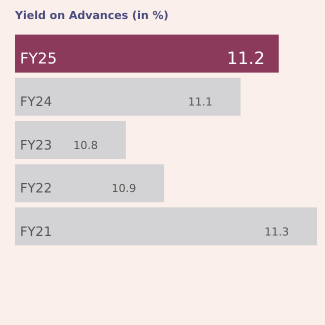  I want to click on chart-title: Yield on Advances (in %), so click(92, 15).